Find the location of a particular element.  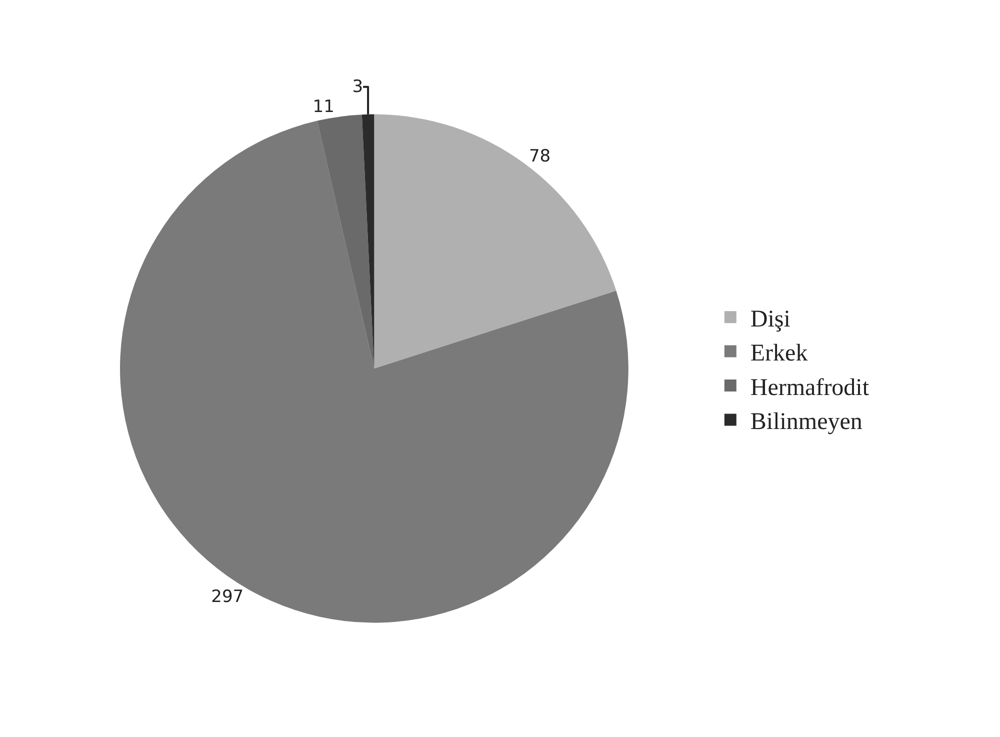

legend-label: Erkek is located at coordinates (779, 353).